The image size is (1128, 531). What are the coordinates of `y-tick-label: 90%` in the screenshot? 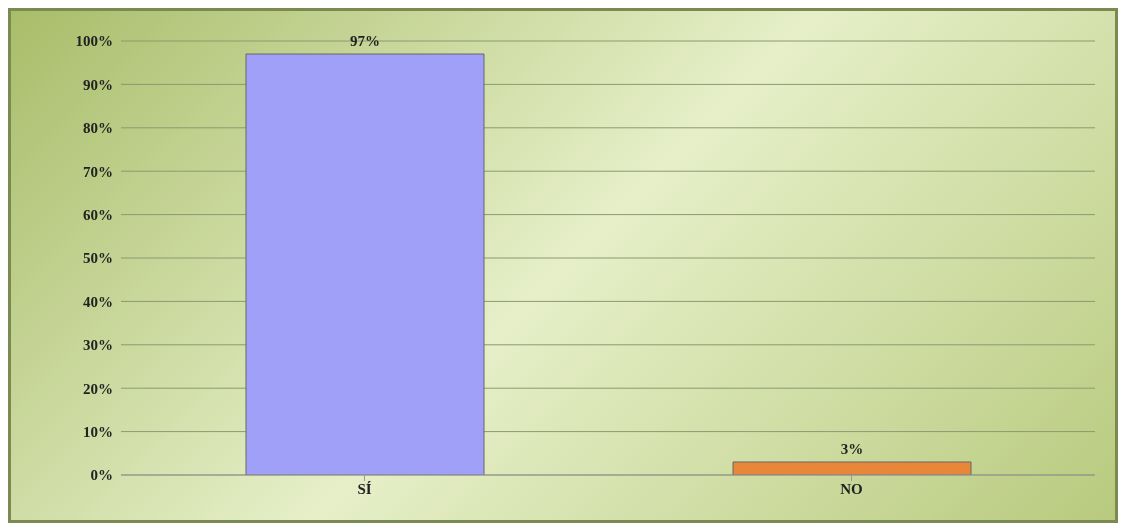 It's located at (98, 84).